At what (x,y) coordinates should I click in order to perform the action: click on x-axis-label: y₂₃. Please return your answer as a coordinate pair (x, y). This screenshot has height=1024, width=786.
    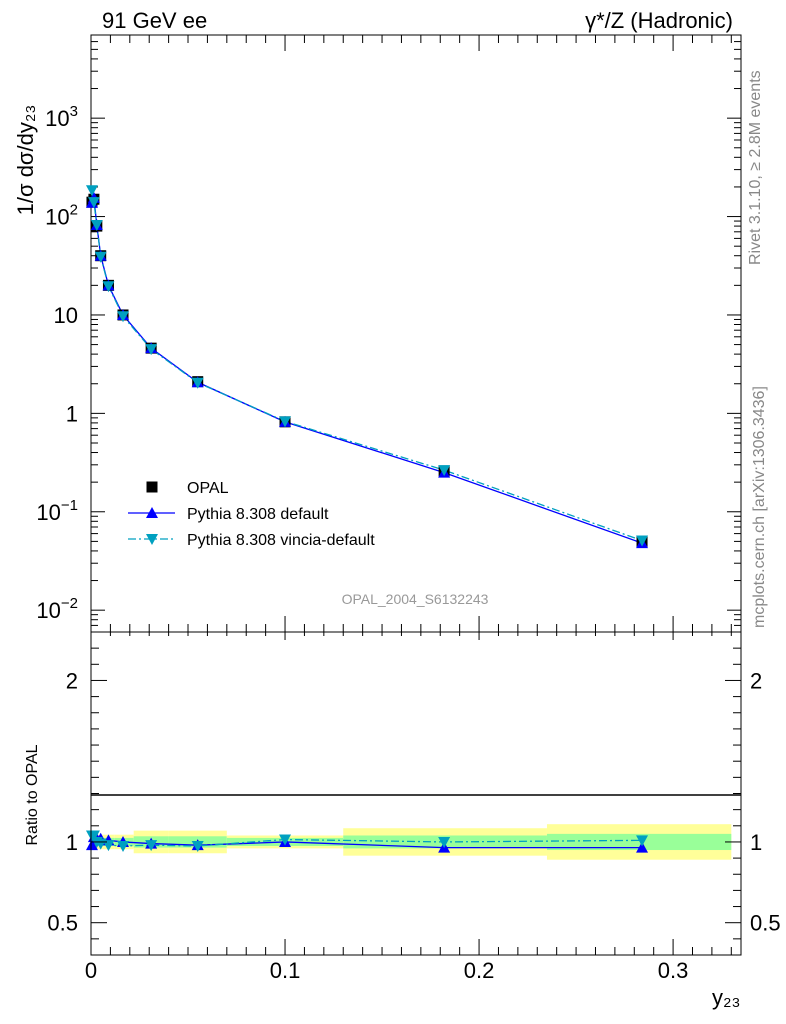
    Looking at the image, I should click on (726, 997).